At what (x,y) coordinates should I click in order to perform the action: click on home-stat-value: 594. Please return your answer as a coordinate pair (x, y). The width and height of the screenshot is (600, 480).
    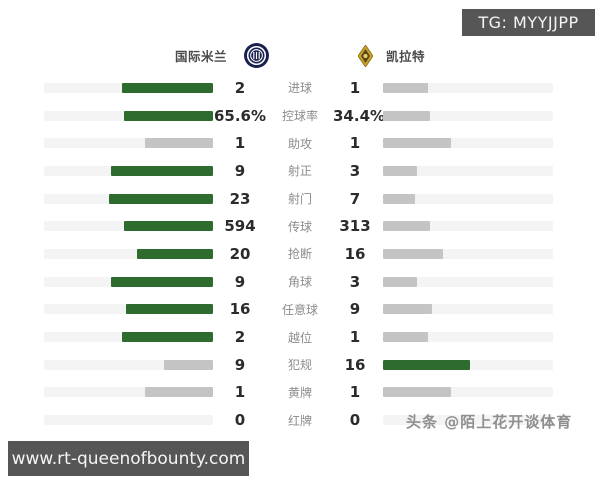
    Looking at the image, I should click on (240, 226).